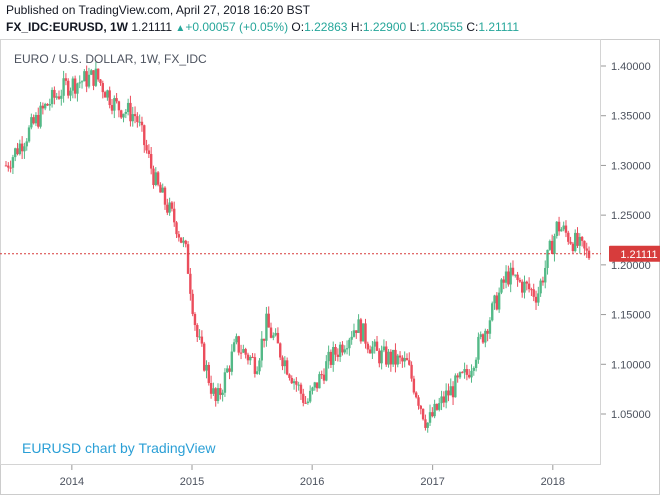  I want to click on y-tick-label: 1.40000, so click(631, 67).